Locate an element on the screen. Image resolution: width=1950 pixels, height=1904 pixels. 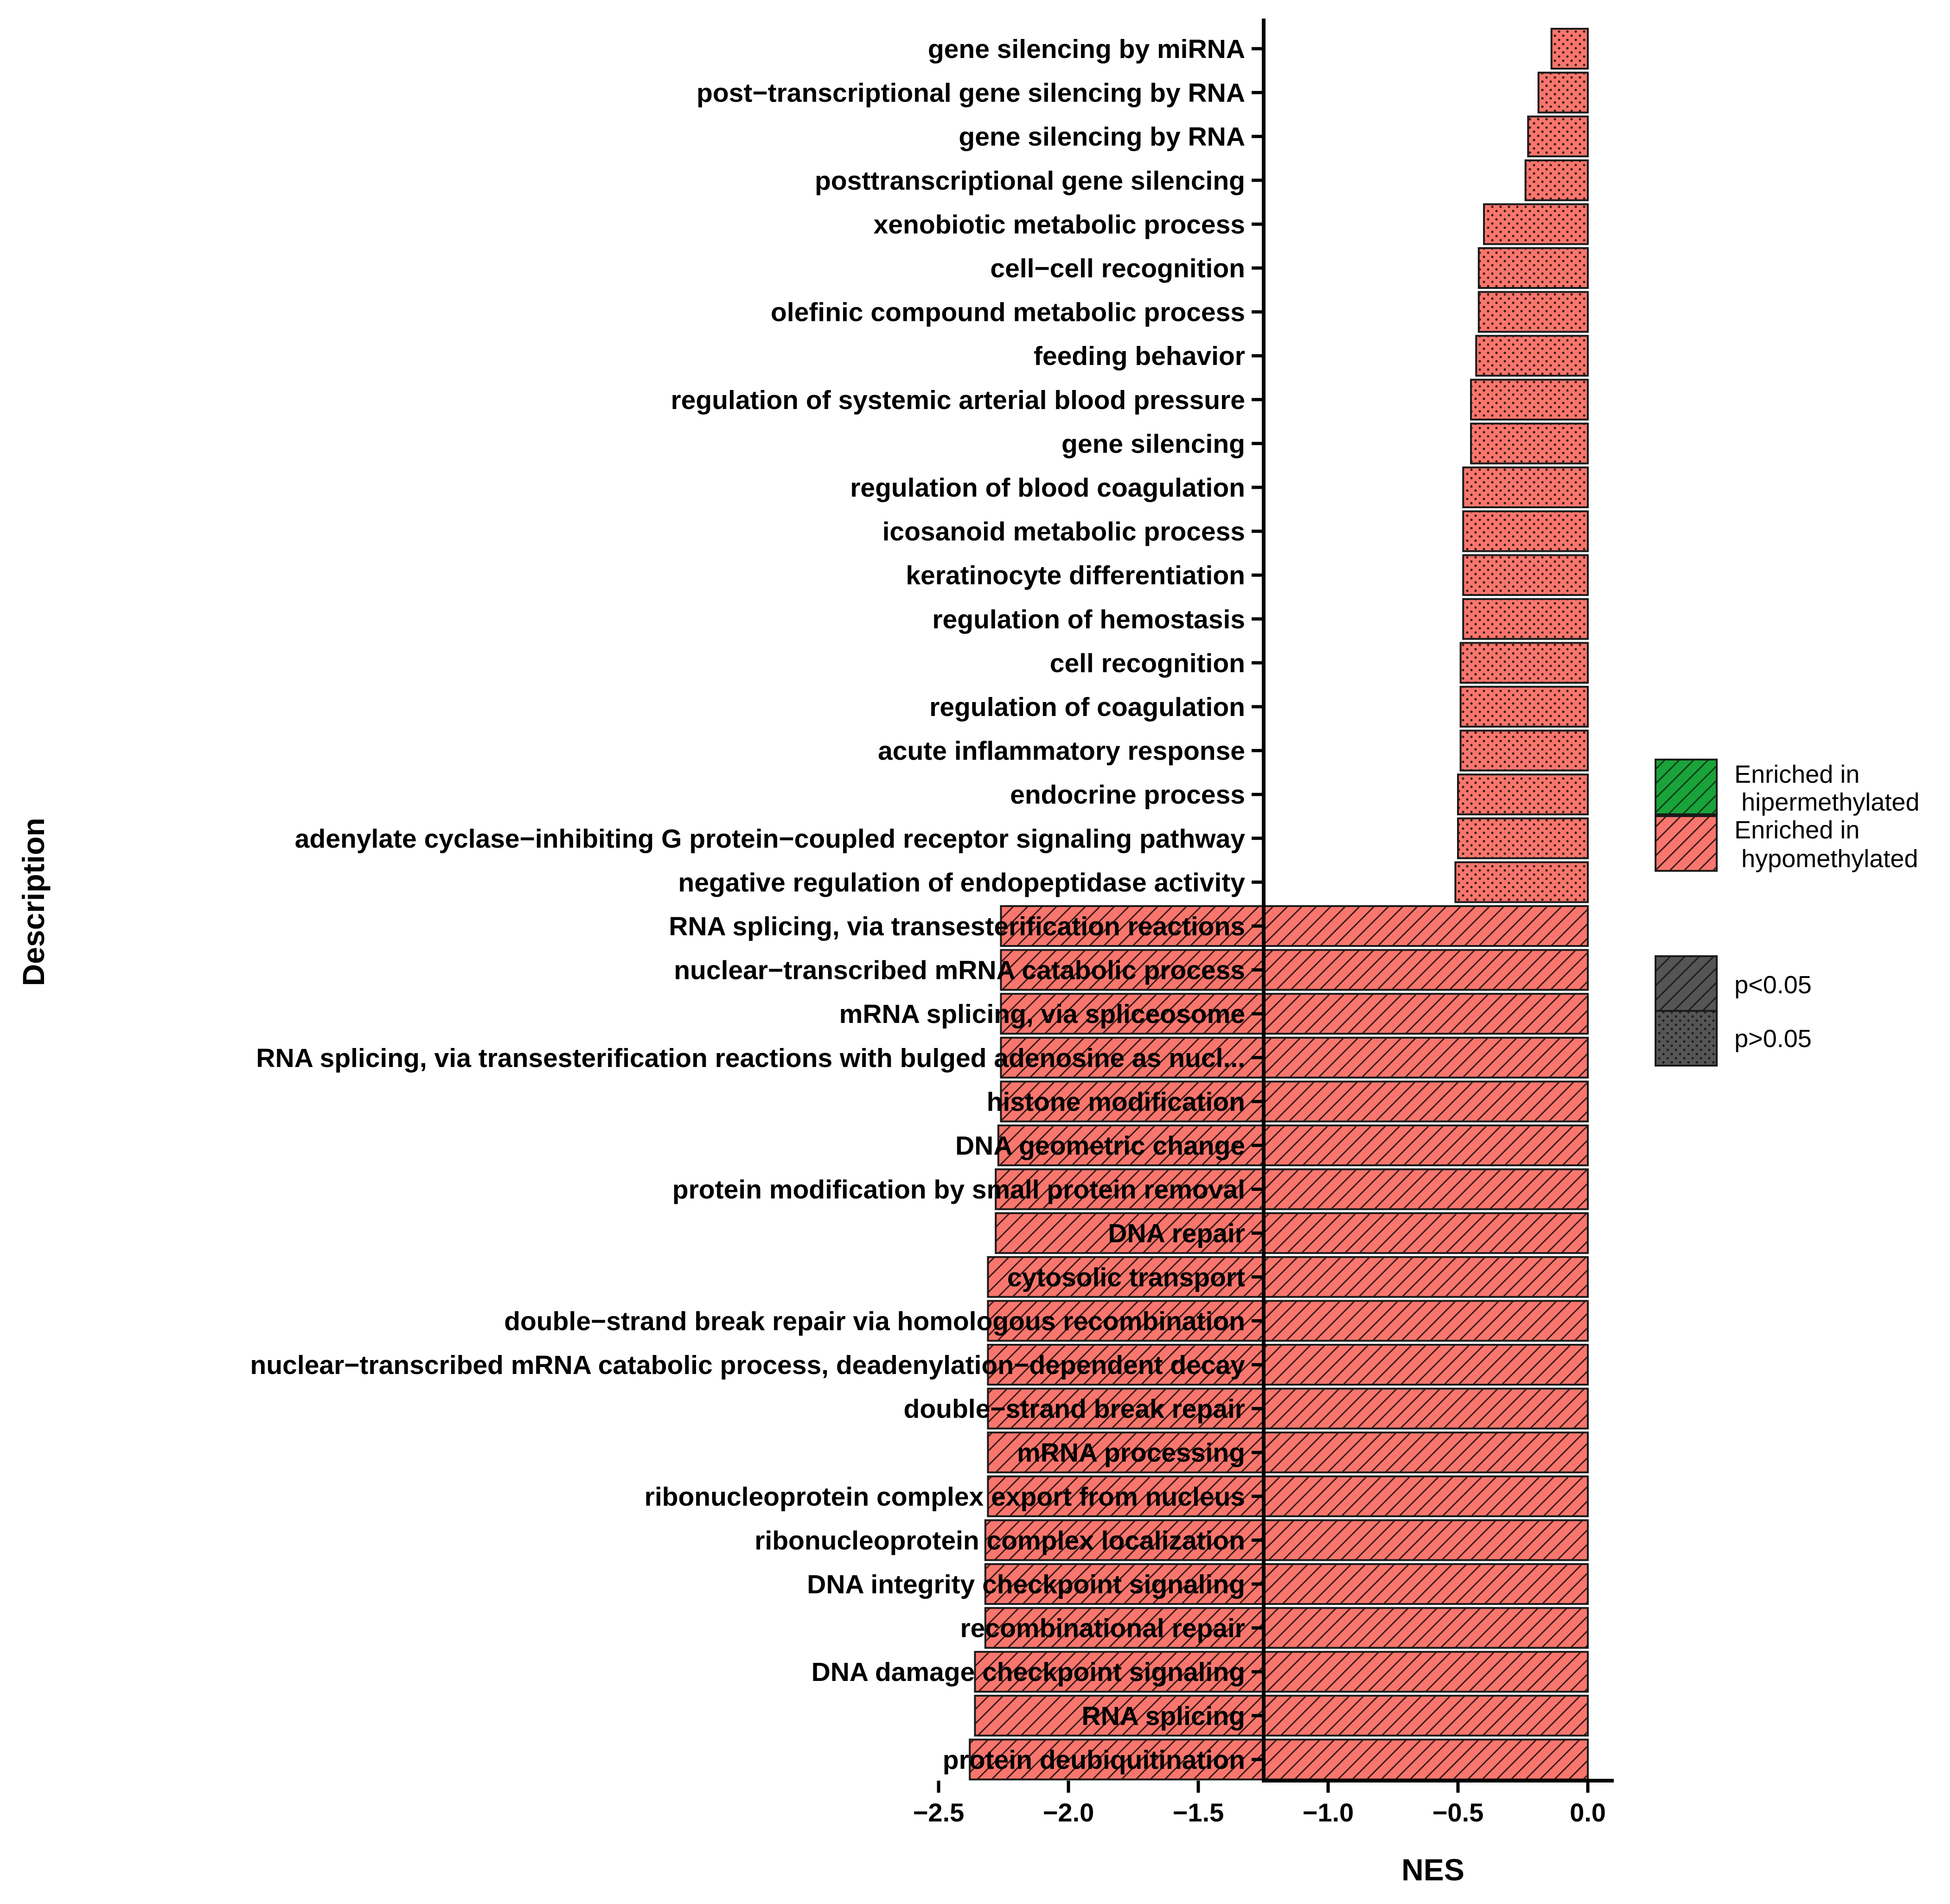
category-label-5: cell−cell recognition is located at coordinates (1117, 268).